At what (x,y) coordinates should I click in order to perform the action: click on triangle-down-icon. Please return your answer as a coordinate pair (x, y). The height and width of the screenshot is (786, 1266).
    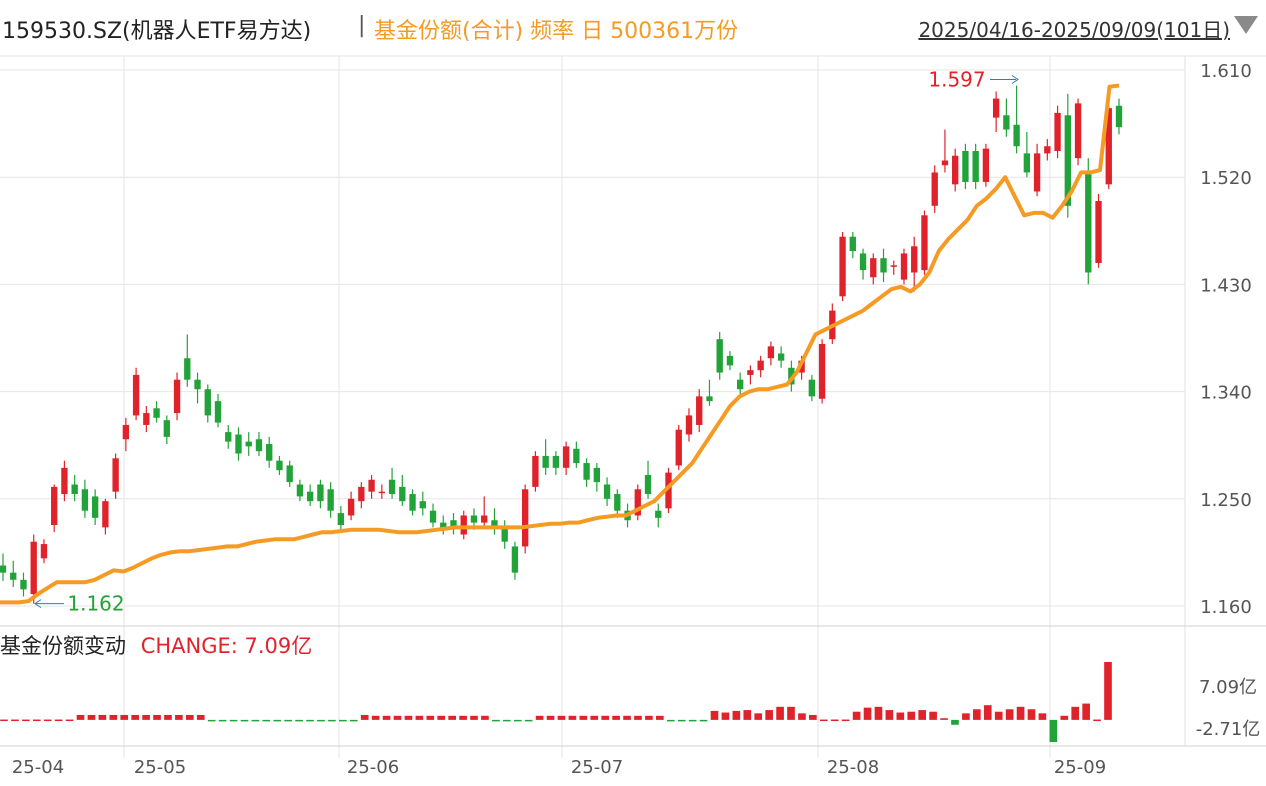
    Looking at the image, I should click on (1246, 25).